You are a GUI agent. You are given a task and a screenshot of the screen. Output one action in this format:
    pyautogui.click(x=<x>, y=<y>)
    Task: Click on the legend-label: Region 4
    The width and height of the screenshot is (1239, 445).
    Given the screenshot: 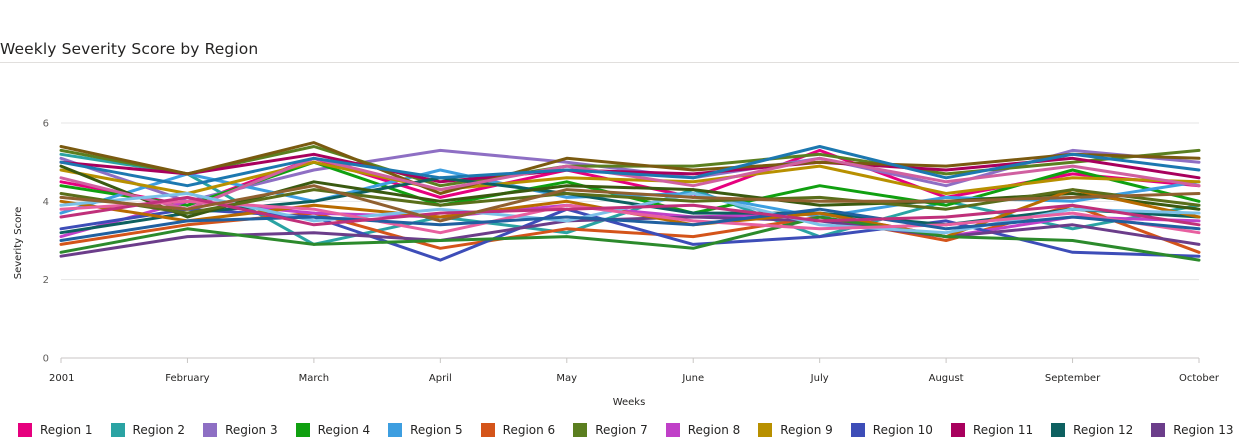 What is the action you would take?
    pyautogui.click(x=344, y=430)
    